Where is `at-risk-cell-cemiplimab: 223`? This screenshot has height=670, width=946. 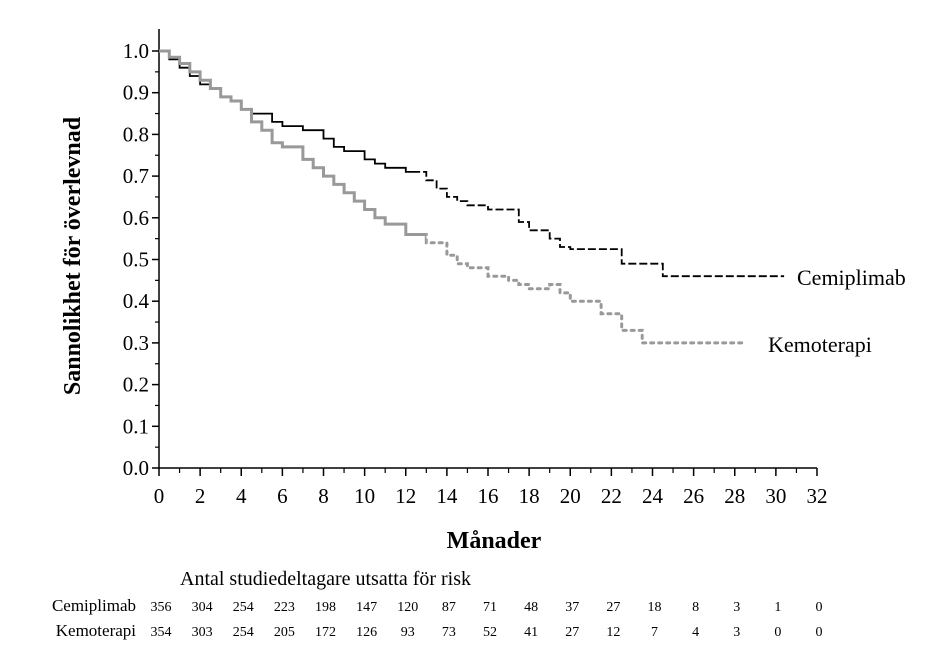
at-risk-cell-cemiplimab: 223 is located at coordinates (284, 607).